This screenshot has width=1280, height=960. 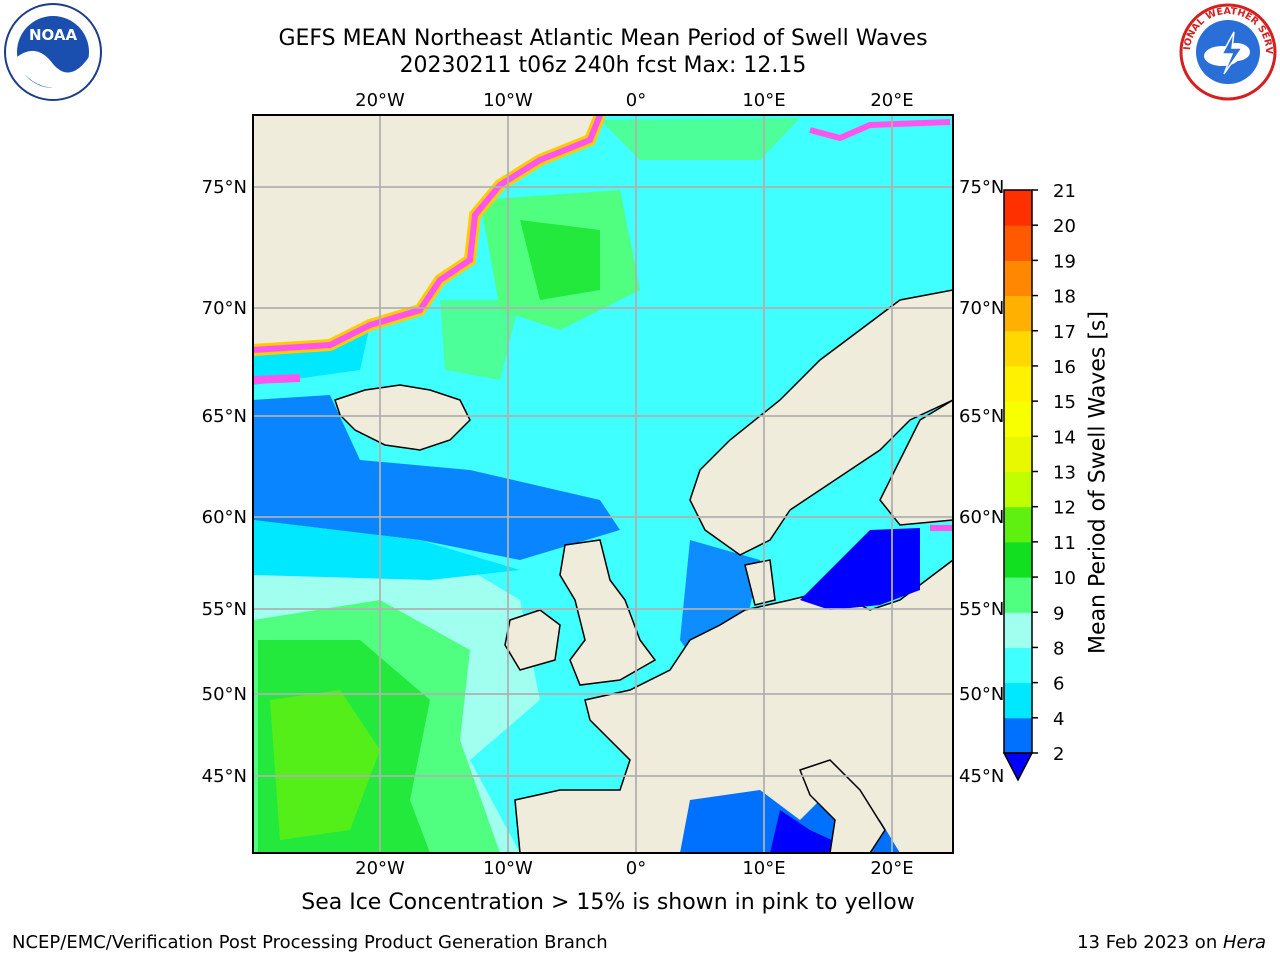 I want to click on lat-label-left: 65°N, so click(x=224, y=416).